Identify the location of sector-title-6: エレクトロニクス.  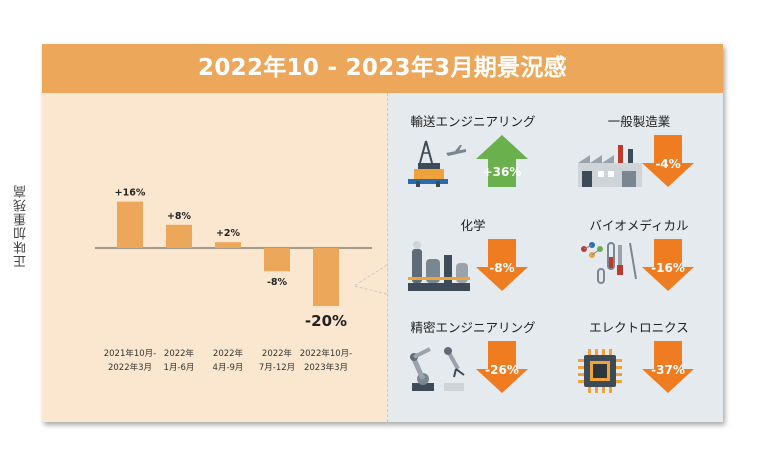
(639, 327).